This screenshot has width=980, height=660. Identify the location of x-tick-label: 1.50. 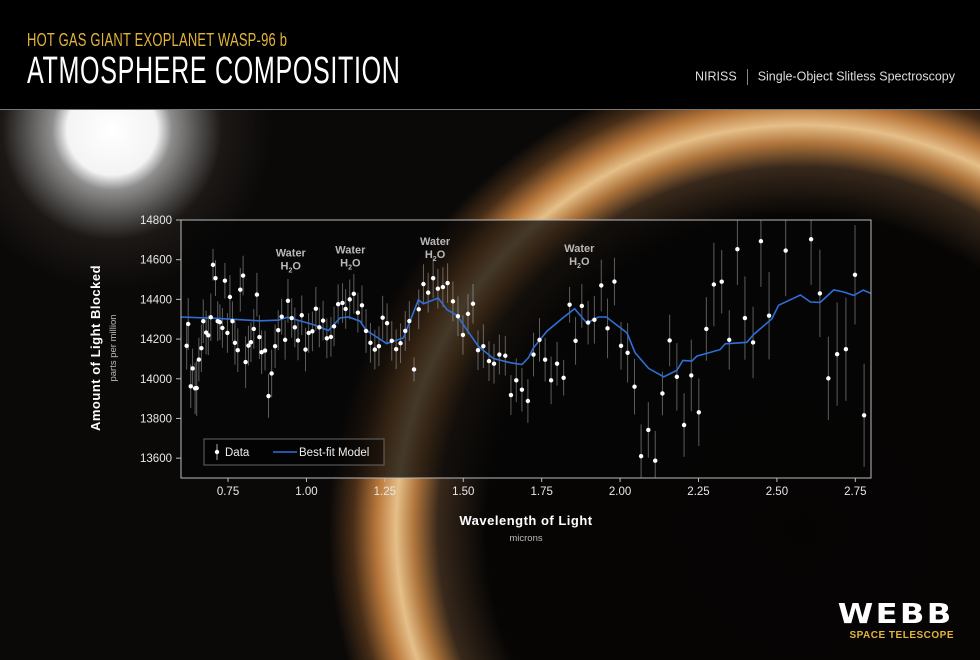
(463, 492).